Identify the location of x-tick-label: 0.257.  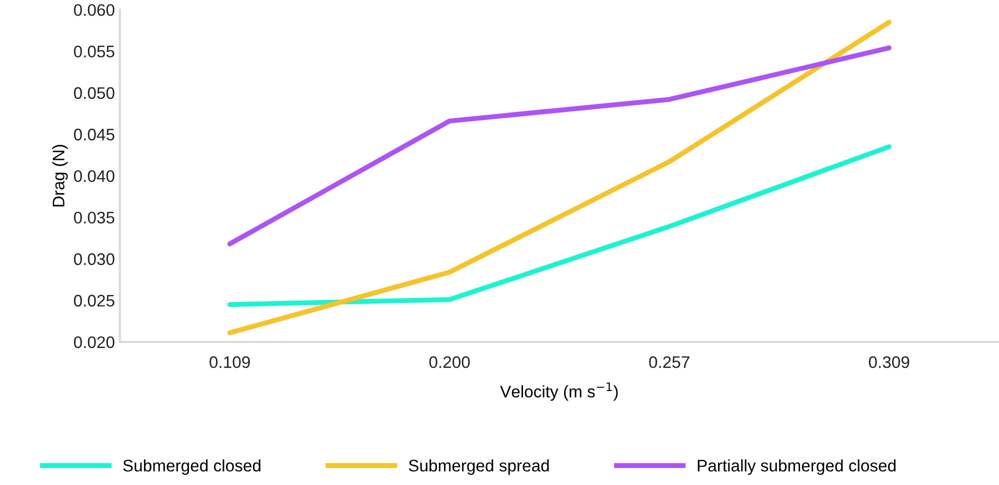
(669, 362).